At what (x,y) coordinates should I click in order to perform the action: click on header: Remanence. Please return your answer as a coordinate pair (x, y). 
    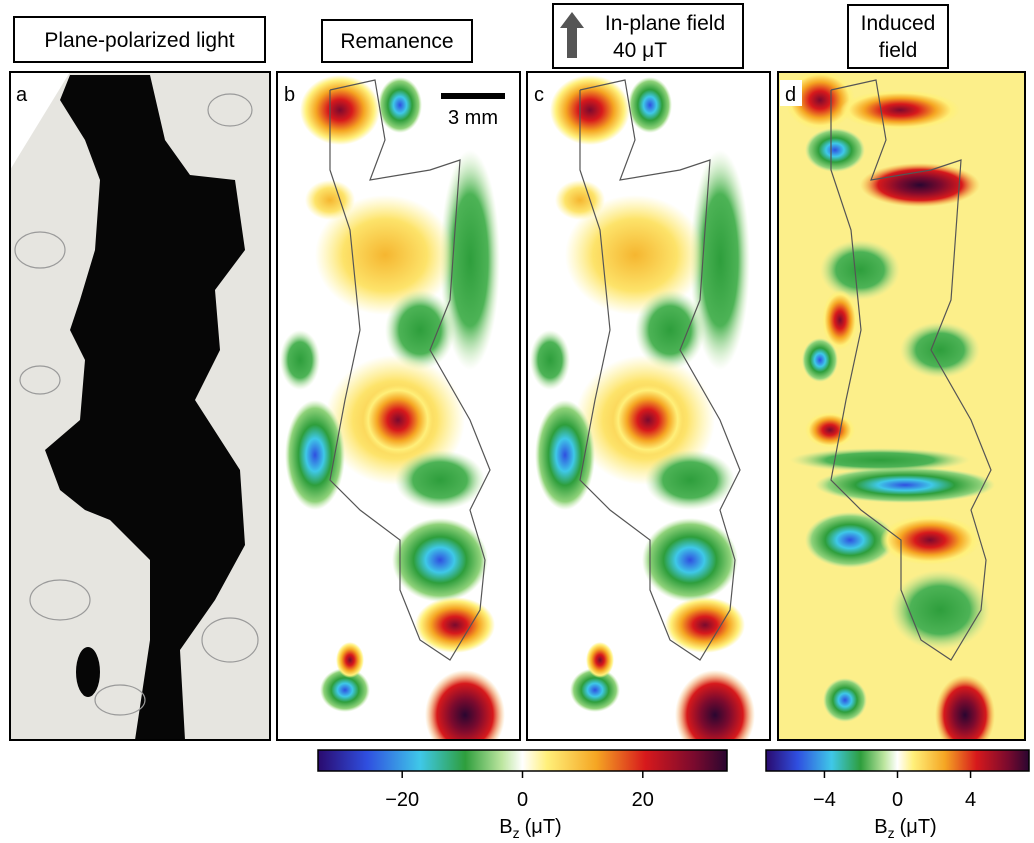
    Looking at the image, I should click on (396, 41).